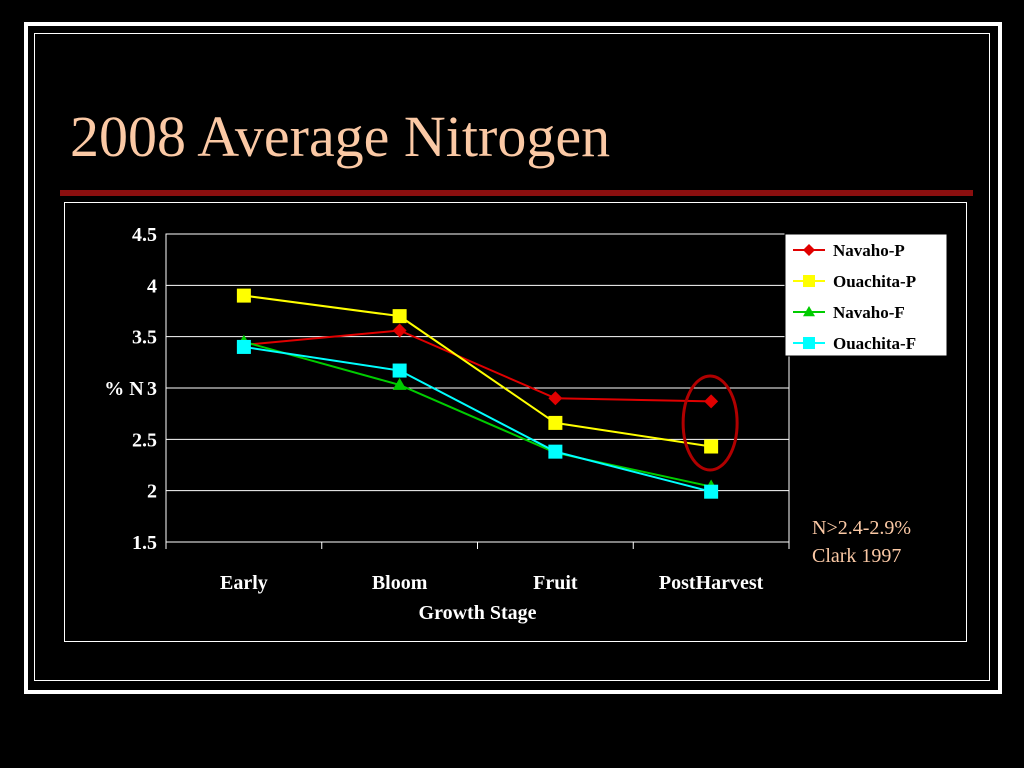  What do you see at coordinates (152, 286) in the screenshot?
I see `y-tick-label: 4` at bounding box center [152, 286].